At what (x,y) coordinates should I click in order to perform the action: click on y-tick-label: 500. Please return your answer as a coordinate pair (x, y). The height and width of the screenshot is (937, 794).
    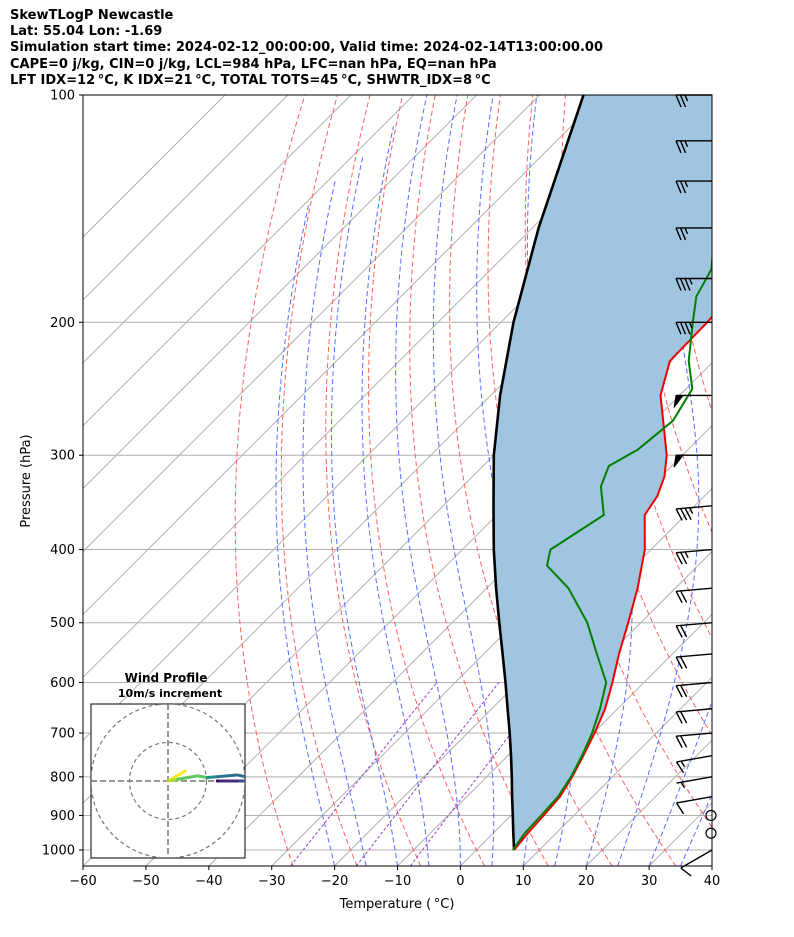
    Looking at the image, I should click on (62, 623).